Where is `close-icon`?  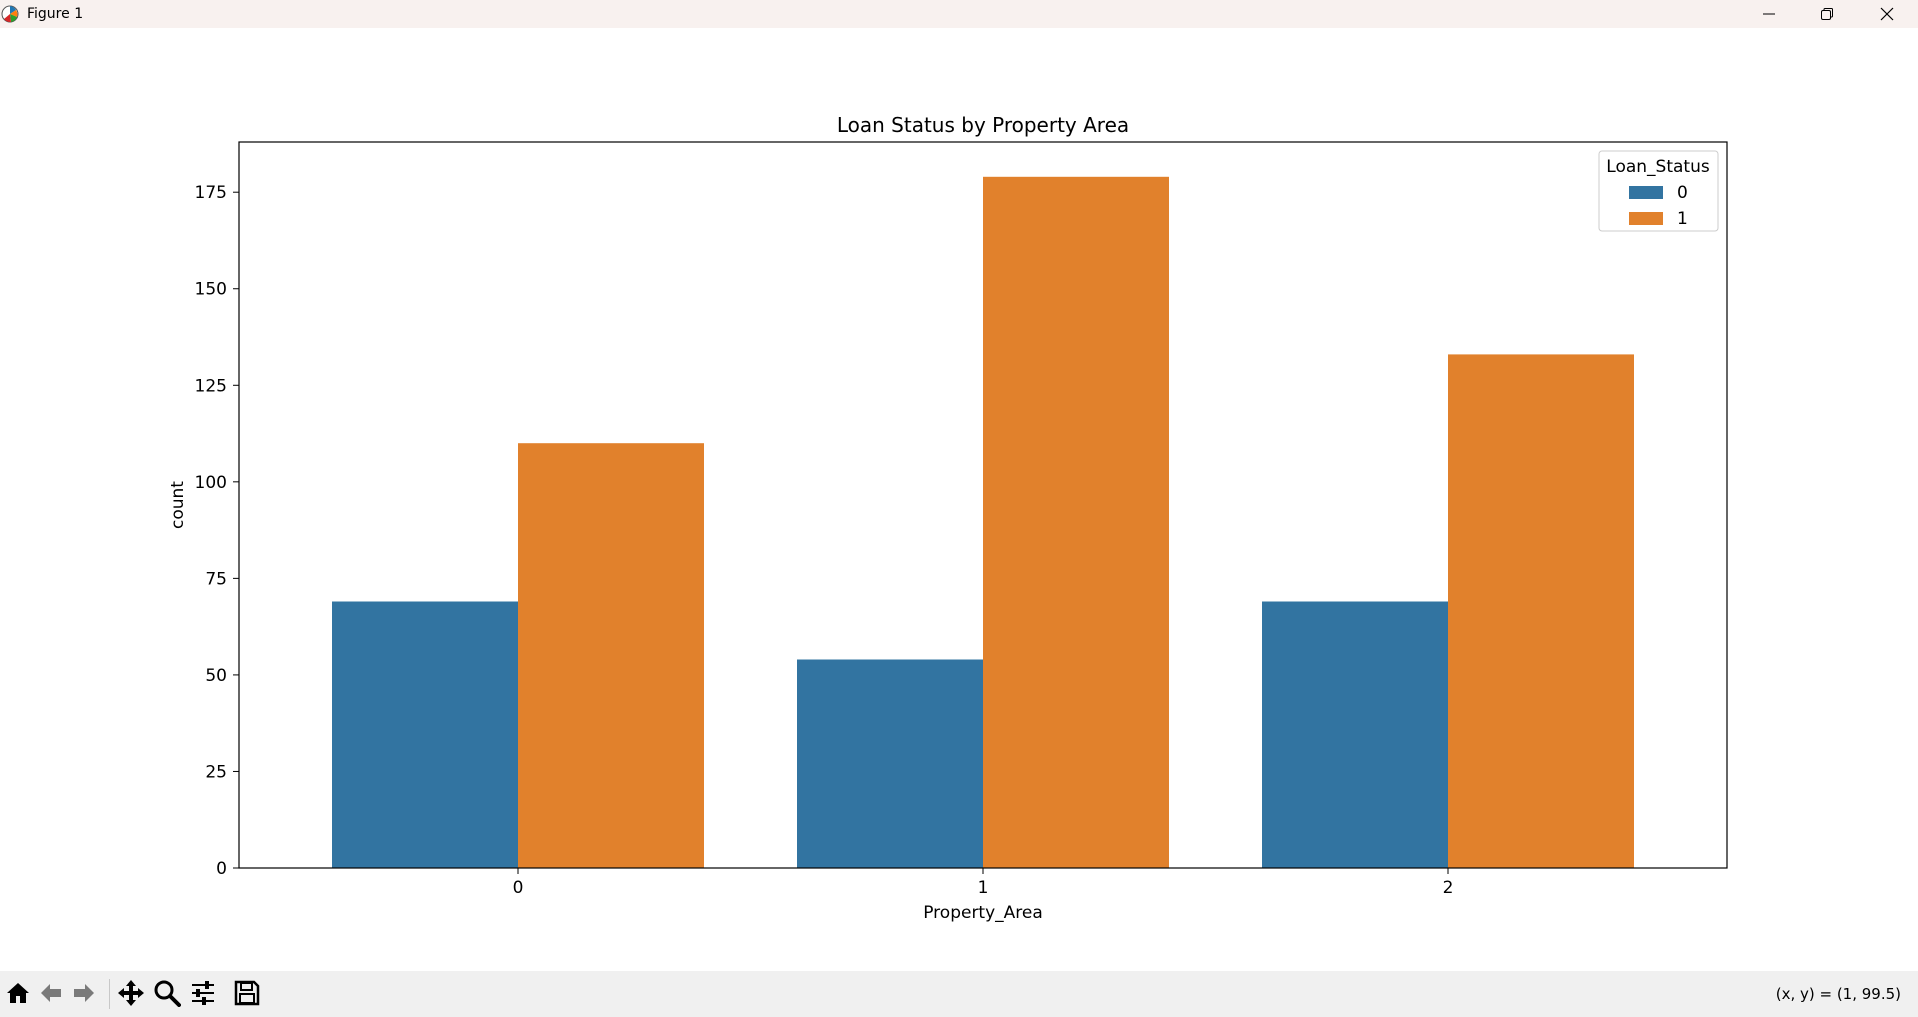 close-icon is located at coordinates (1887, 14).